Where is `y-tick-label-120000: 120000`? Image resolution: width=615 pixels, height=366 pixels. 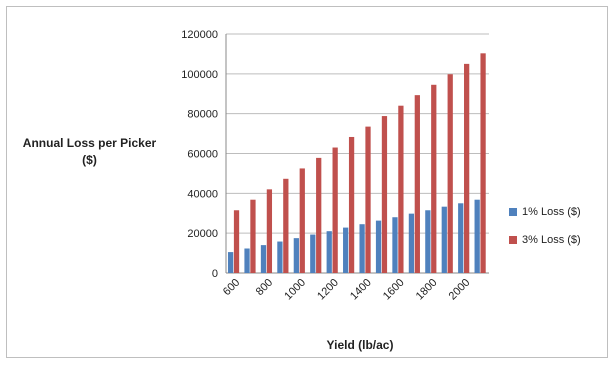 y-tick-label-120000: 120000 is located at coordinates (199, 35).